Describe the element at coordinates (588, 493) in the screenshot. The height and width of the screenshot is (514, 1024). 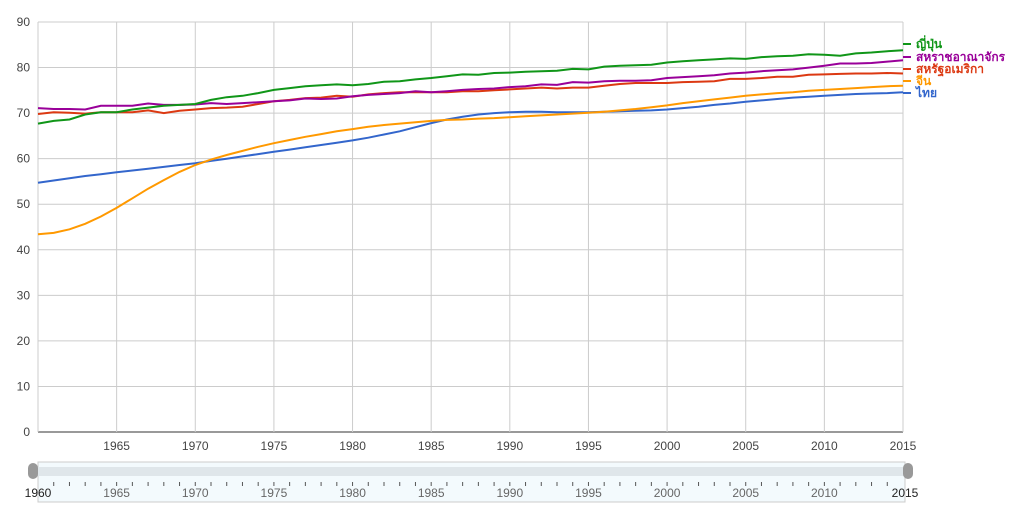
I see `range-tick-label: 1995` at that location.